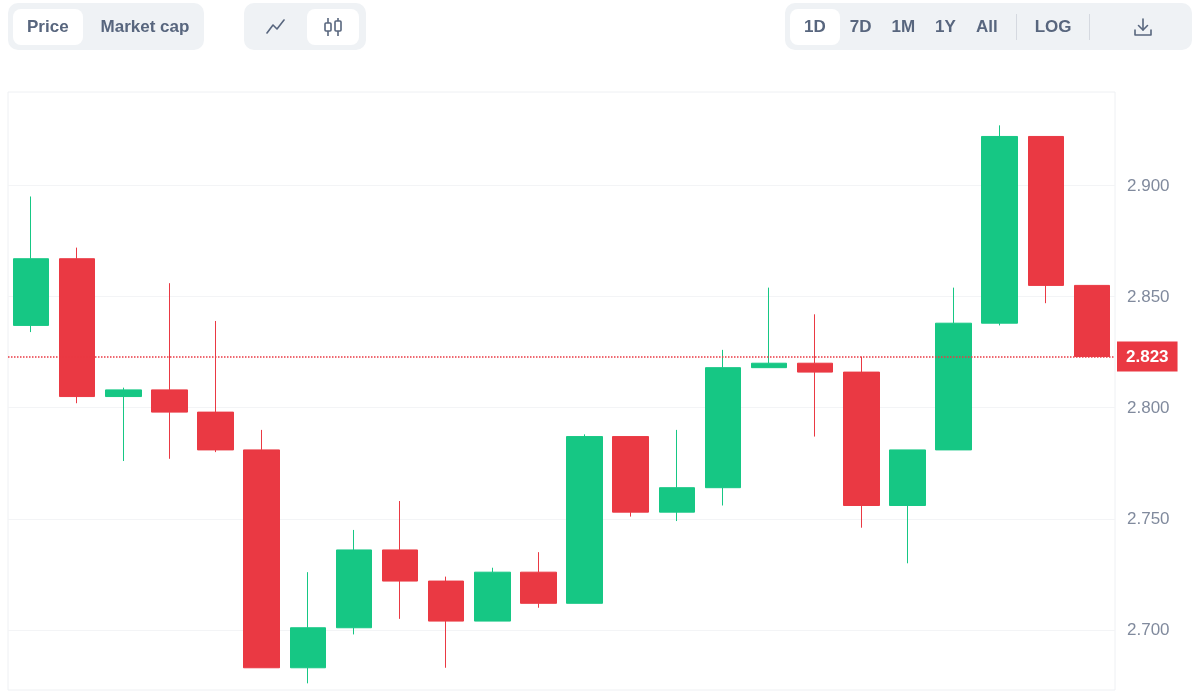 Image resolution: width=1200 pixels, height=698 pixels. I want to click on text: LOG, so click(1053, 26).